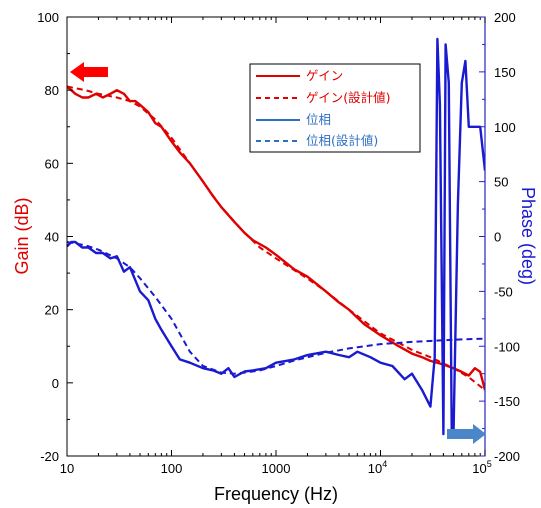 The width and height of the screenshot is (541, 508). What do you see at coordinates (348, 97) in the screenshot?
I see `legend-label-gain-design: ゲイン(設計値)` at bounding box center [348, 97].